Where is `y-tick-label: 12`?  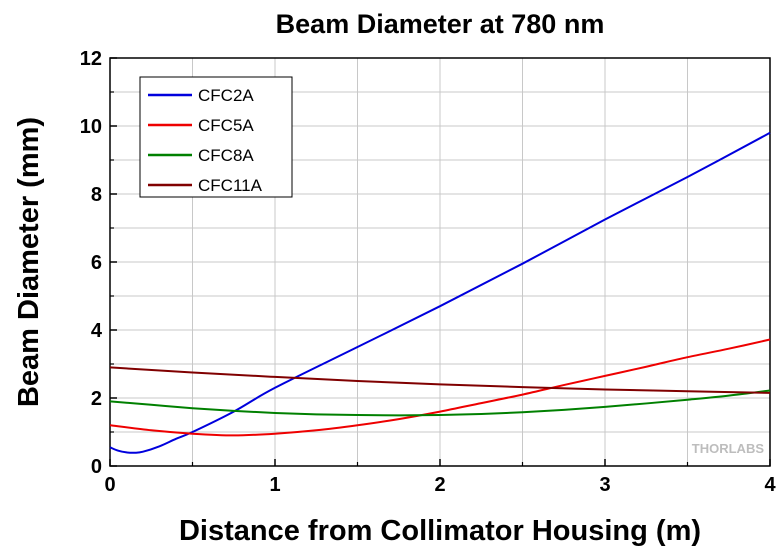 y-tick-label: 12 is located at coordinates (91, 59).